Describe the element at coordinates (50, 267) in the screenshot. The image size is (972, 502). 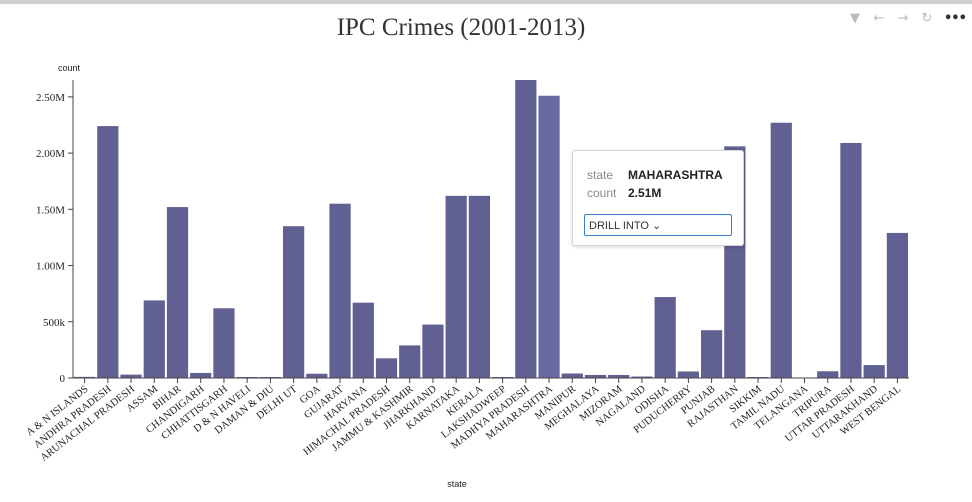
I see `y-tick-label: 1.00M` at that location.